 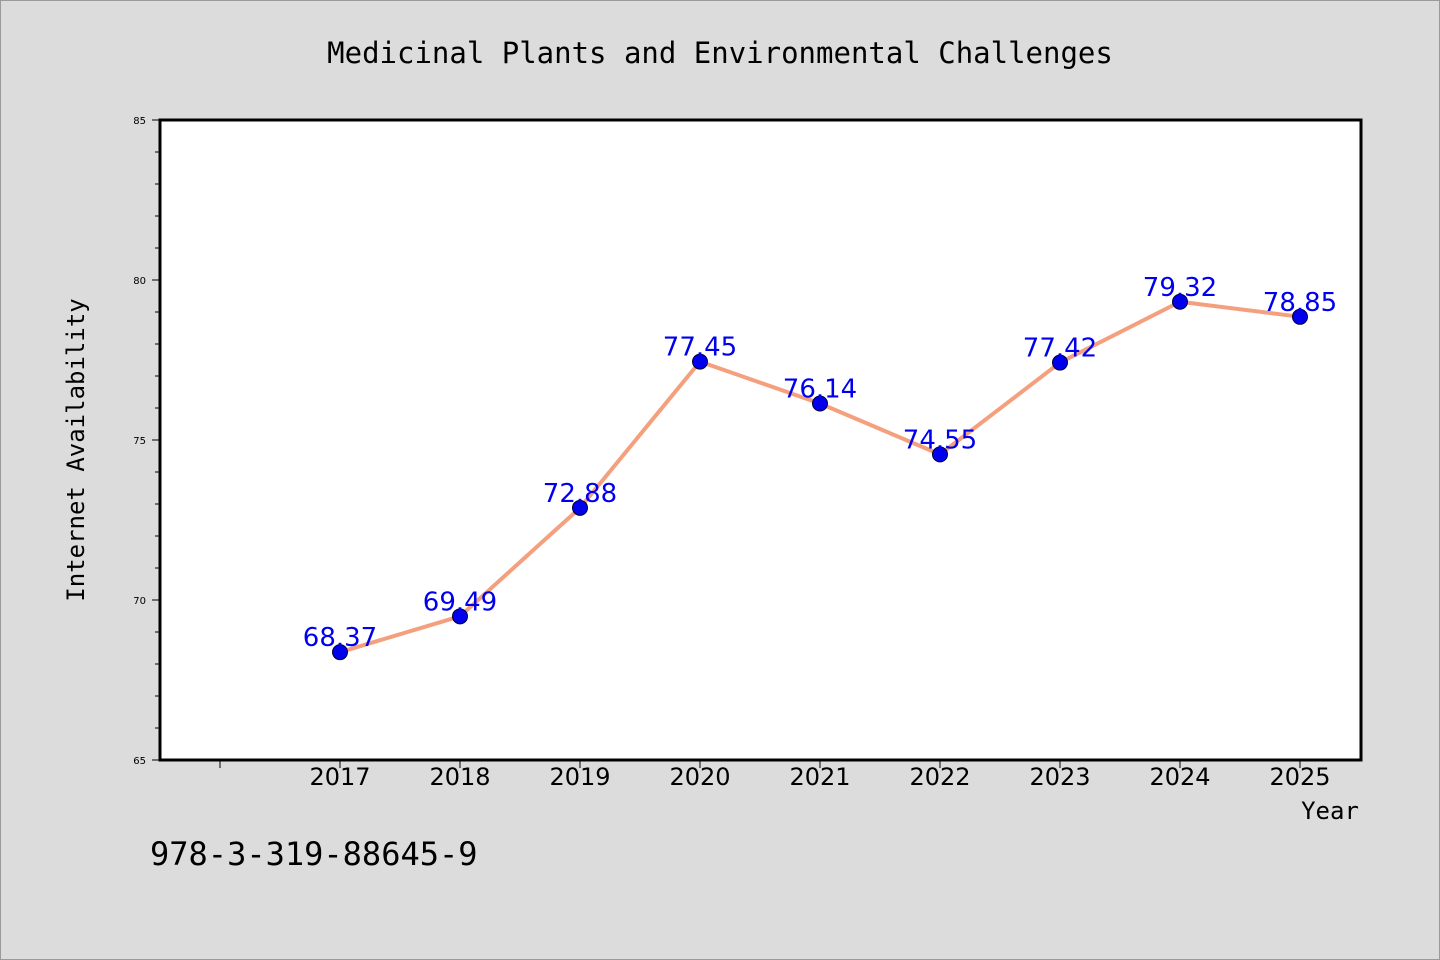 What do you see at coordinates (340, 638) in the screenshot?
I see `data-label: 68.37` at bounding box center [340, 638].